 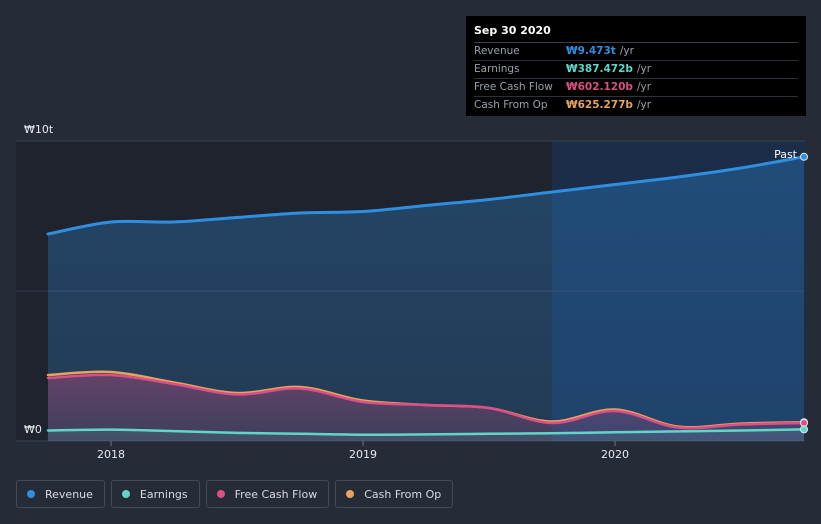 What do you see at coordinates (39, 129) in the screenshot?
I see `y-tick-label-top: ₩10t` at bounding box center [39, 129].